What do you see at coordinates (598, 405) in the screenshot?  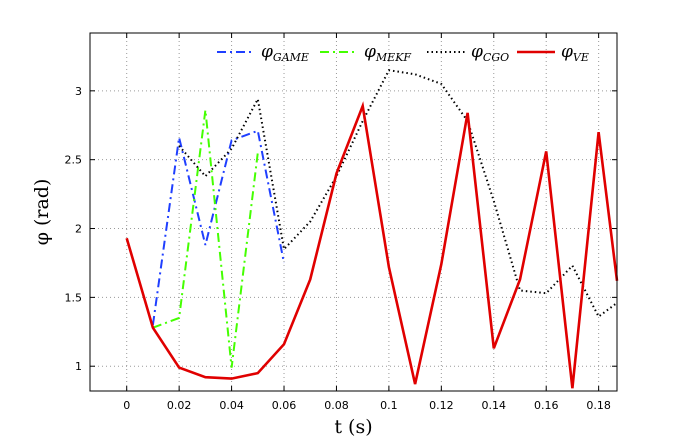 I see `x-tick-label: 0.18` at bounding box center [598, 405].